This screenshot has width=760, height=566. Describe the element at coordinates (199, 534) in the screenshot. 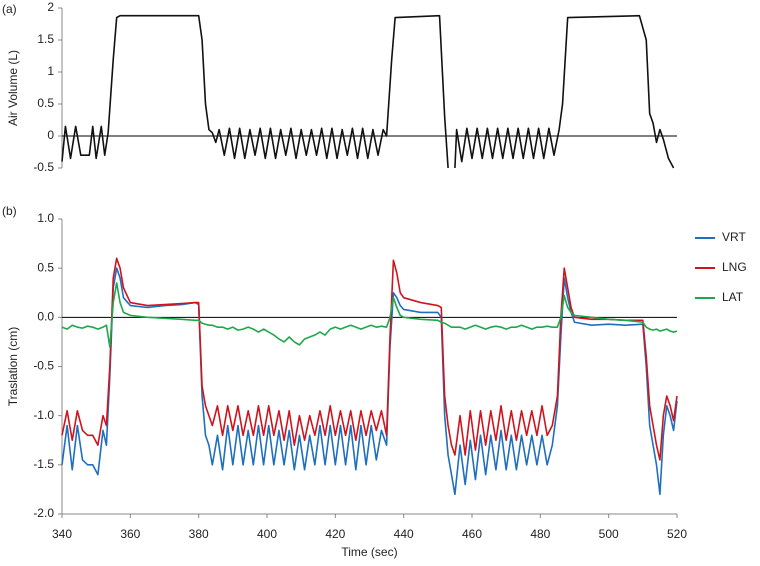

I see `x-tick-label: 380` at that location.